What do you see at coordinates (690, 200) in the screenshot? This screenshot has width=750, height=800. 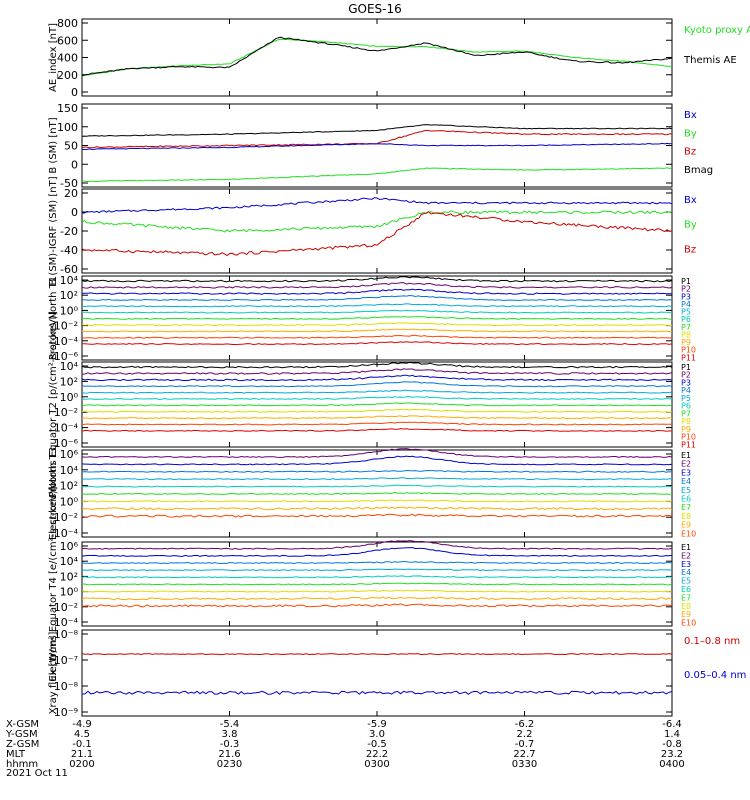 I see `legend-entry: Bx` at bounding box center [690, 200].